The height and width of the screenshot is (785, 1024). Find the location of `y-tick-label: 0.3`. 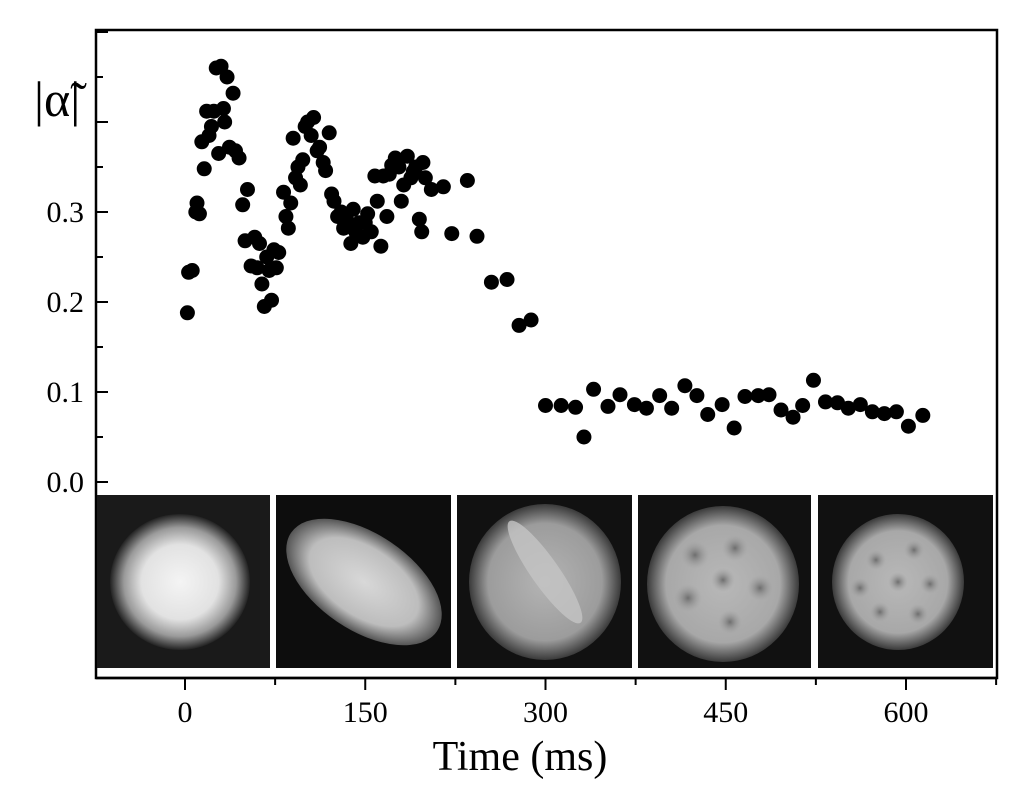

y-tick-label: 0.3 is located at coordinates (66, 212).